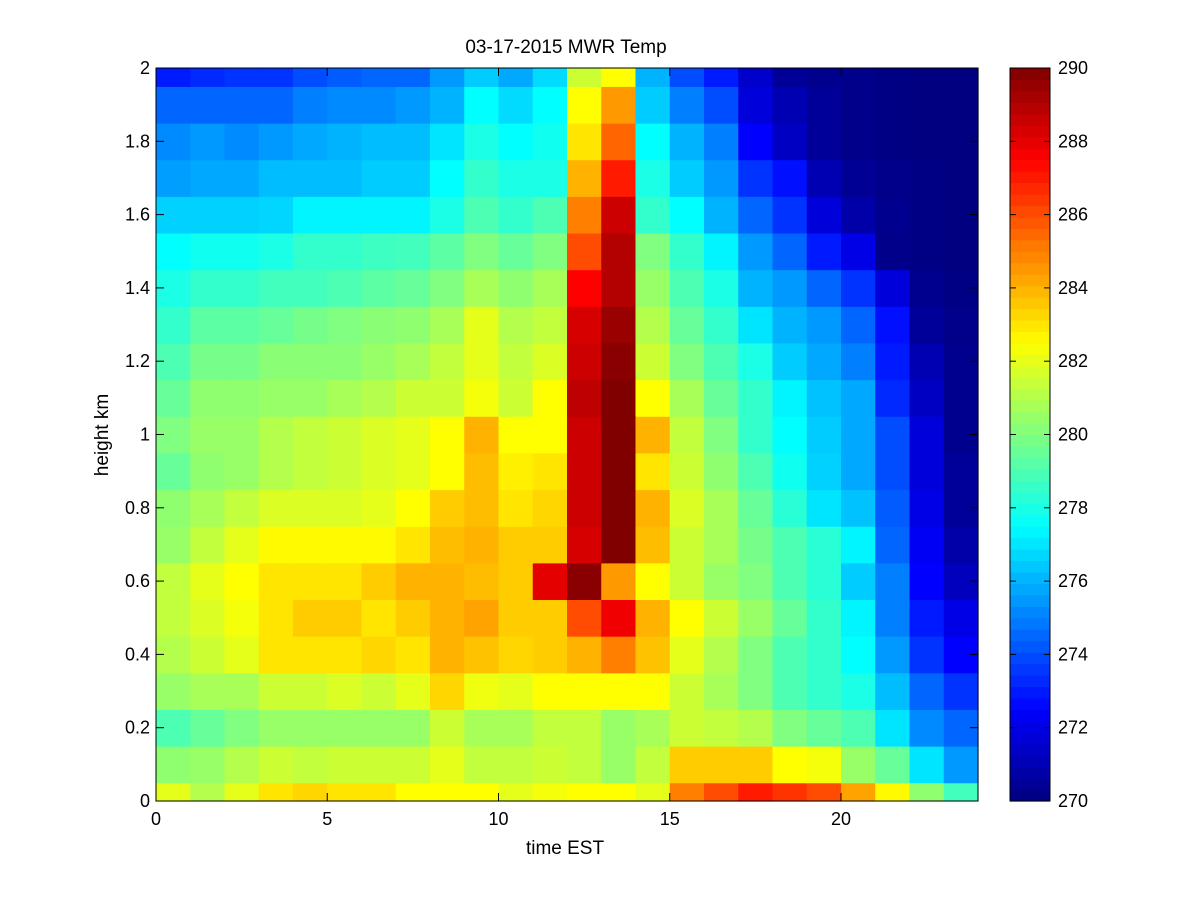 This screenshot has width=1200, height=900. What do you see at coordinates (102, 435) in the screenshot?
I see `y-axis-label: height km` at bounding box center [102, 435].